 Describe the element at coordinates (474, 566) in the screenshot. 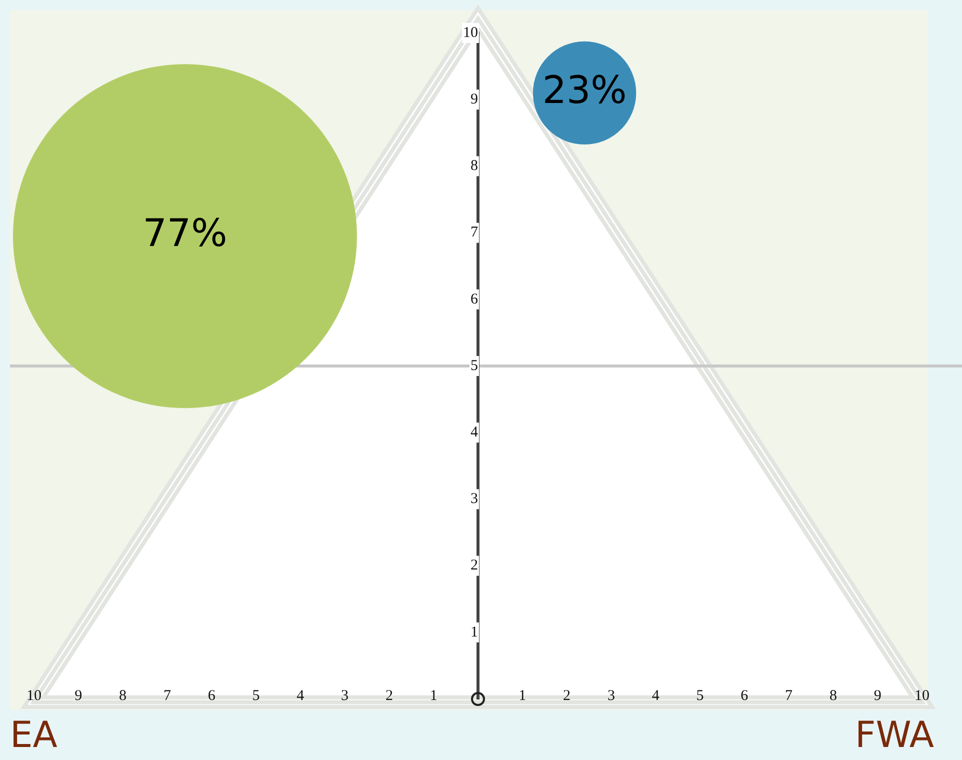

I see `y-tick-label: 2` at that location.